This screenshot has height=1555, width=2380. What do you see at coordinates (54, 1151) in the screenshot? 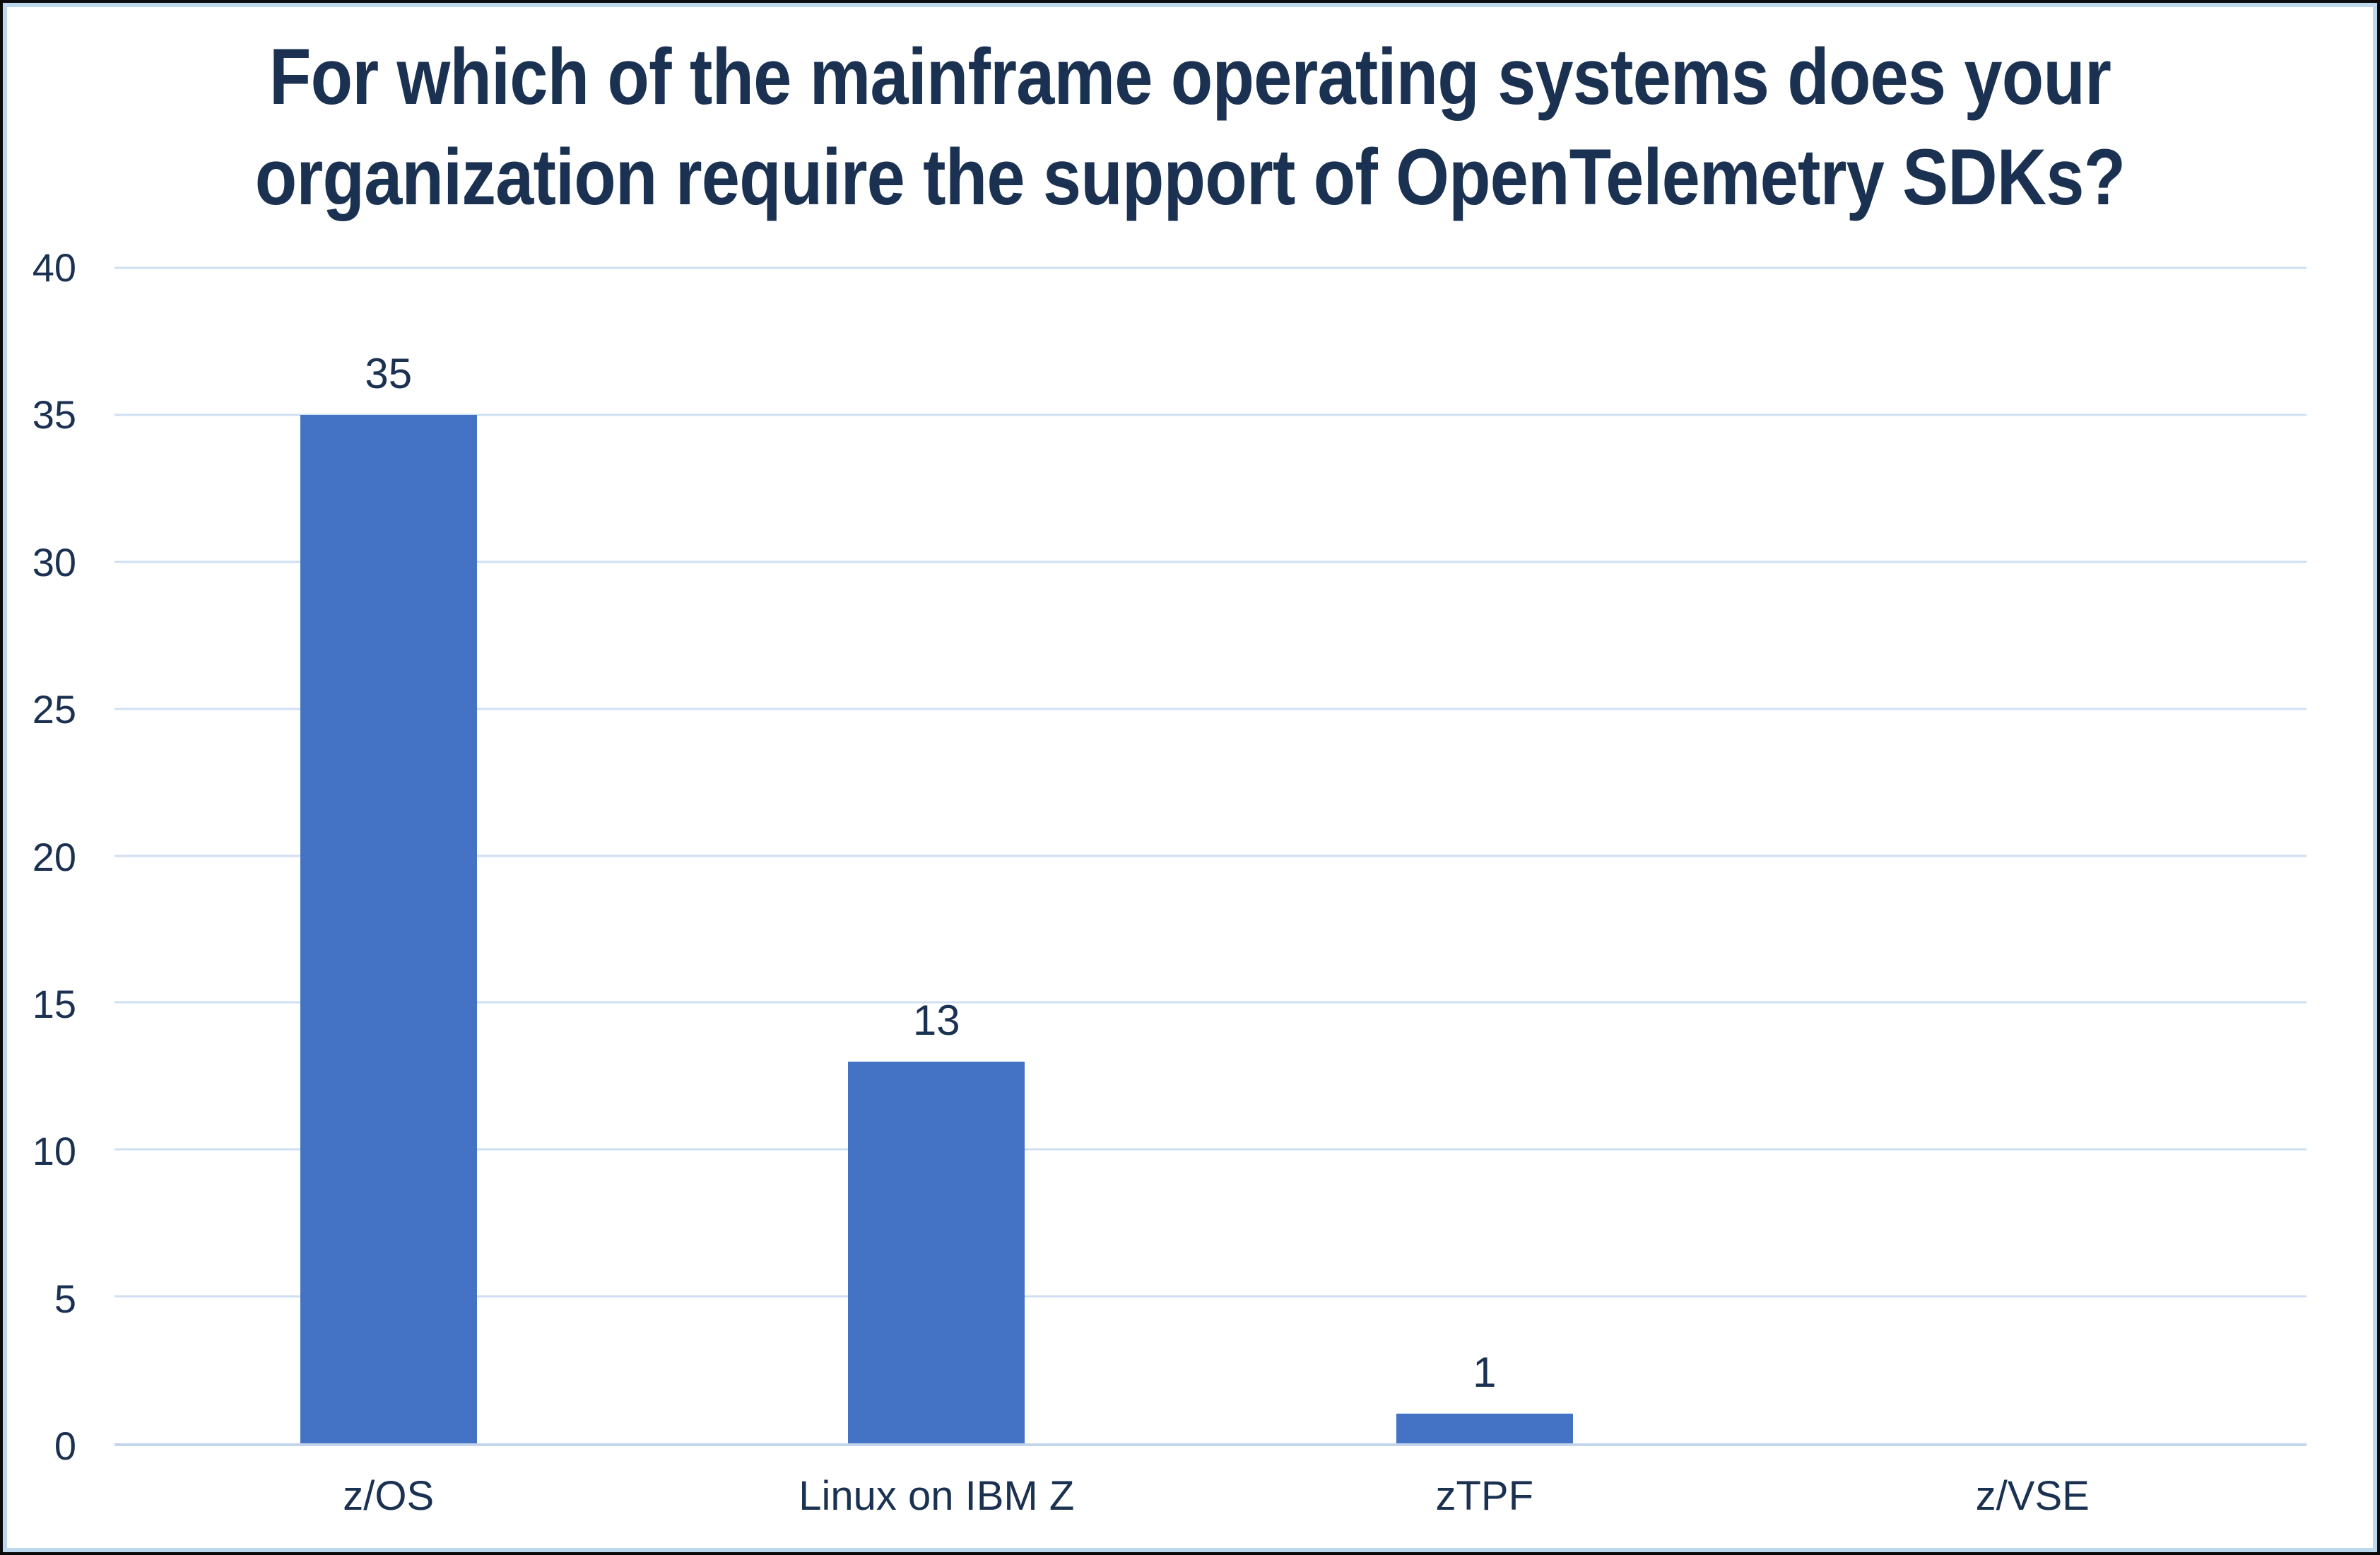
I see `y-tick-label: 10` at bounding box center [54, 1151].